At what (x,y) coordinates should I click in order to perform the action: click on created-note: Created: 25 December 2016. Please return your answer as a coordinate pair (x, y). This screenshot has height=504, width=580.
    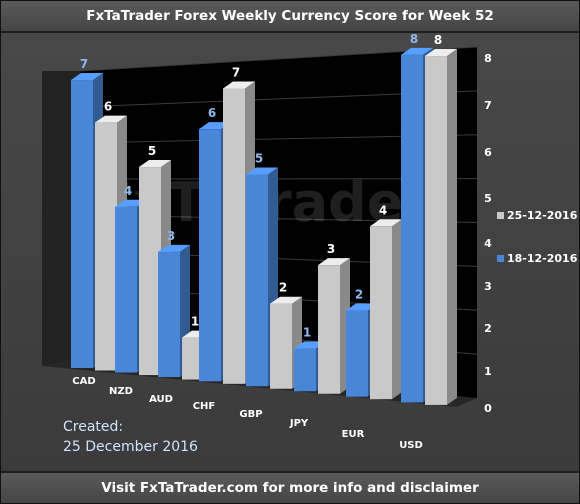
    Looking at the image, I should click on (130, 437).